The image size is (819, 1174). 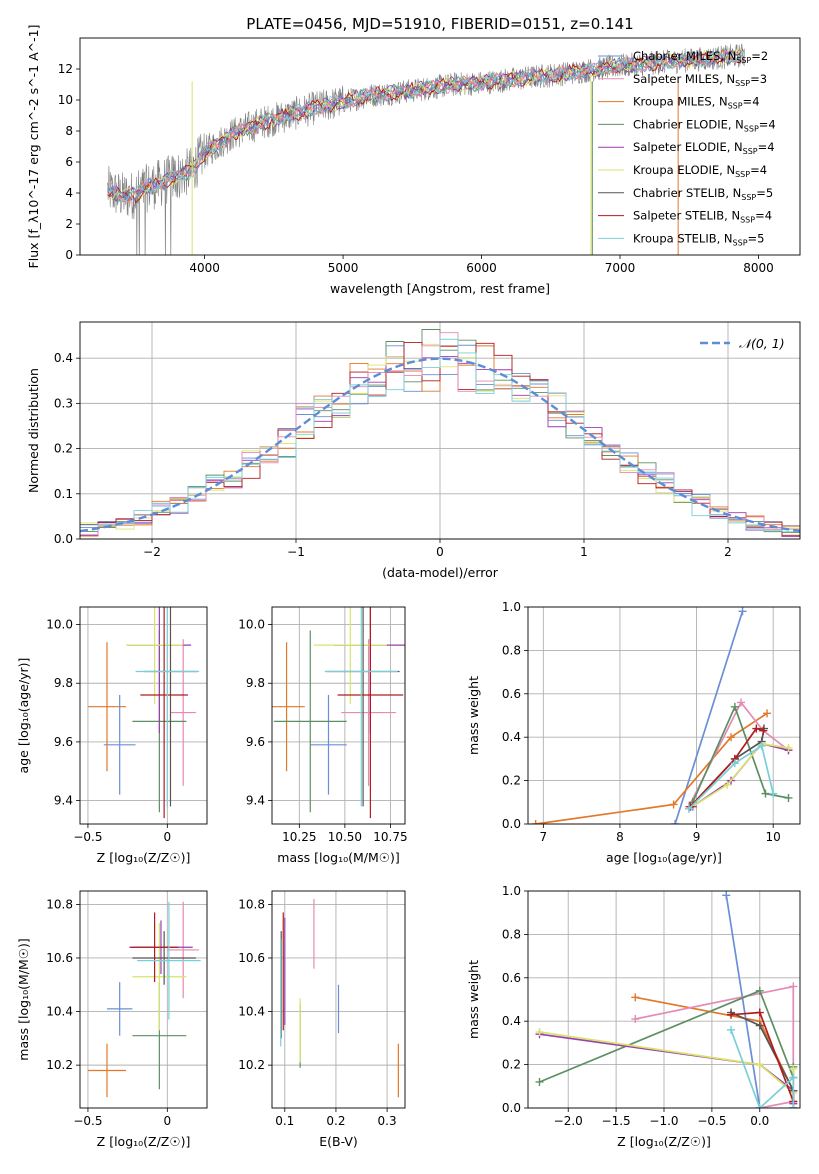 I want to click on weight-series-kroupa-miles, so click(x=651, y=766).